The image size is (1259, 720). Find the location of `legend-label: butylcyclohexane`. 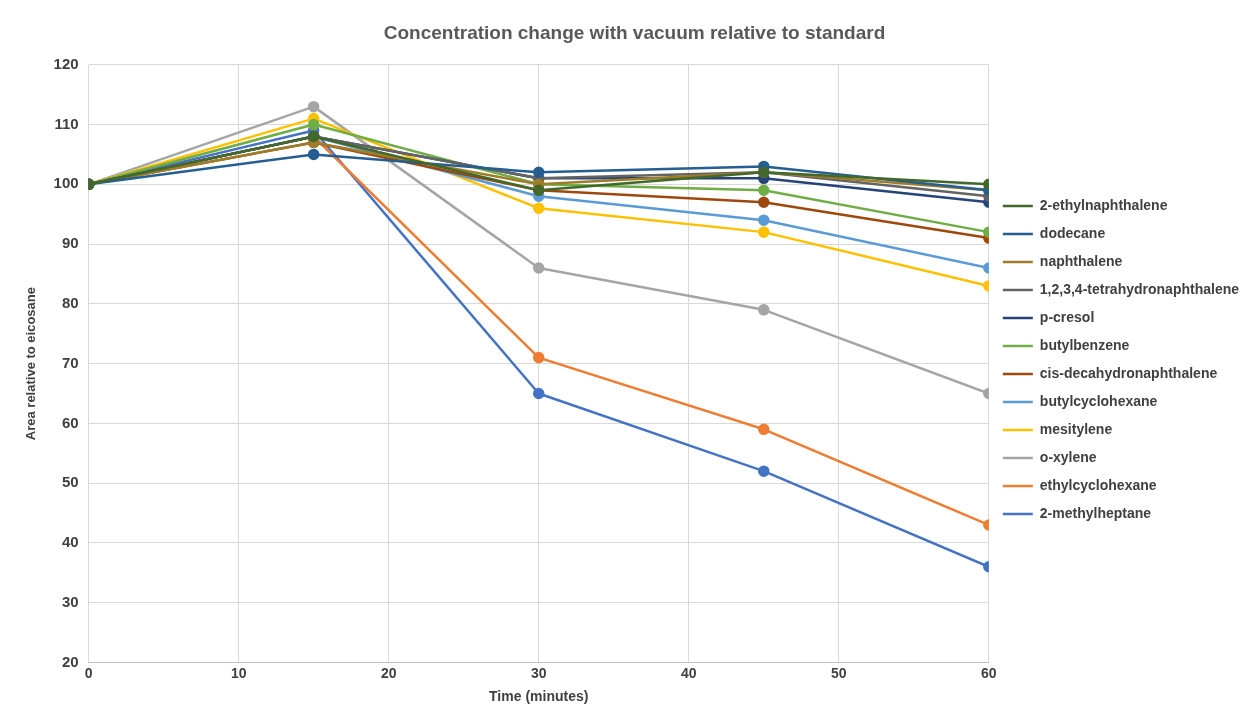

legend-label: butylcyclohexane is located at coordinates (1098, 400).